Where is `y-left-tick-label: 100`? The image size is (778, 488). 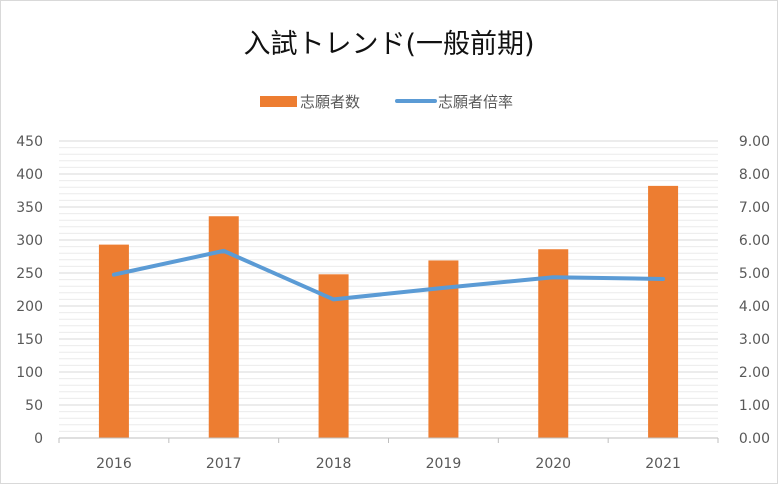 y-left-tick-label: 100 is located at coordinates (29, 373).